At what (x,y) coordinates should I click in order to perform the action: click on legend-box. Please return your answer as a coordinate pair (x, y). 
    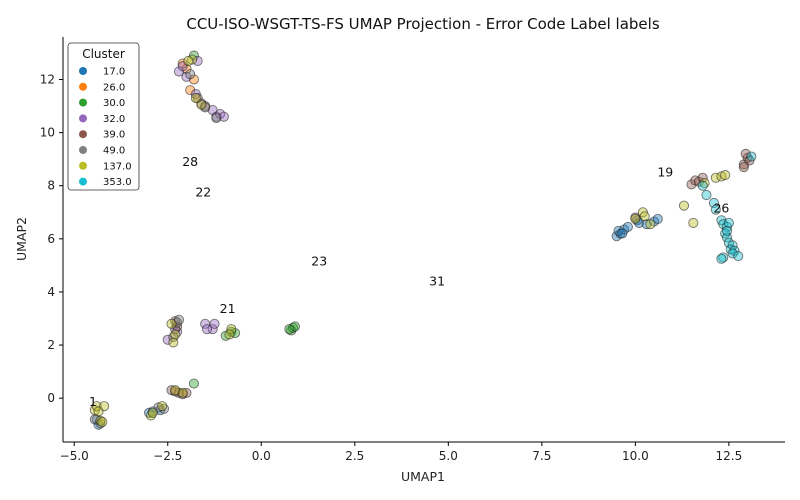
    Looking at the image, I should click on (103, 116).